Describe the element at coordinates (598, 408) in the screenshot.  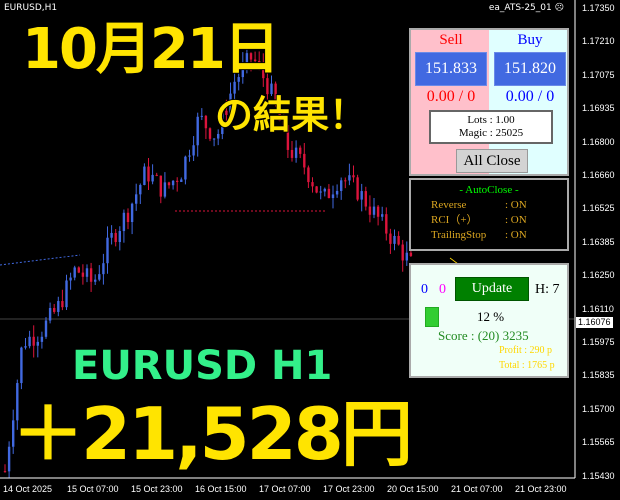
I see `price-tick: 1.15700` at that location.